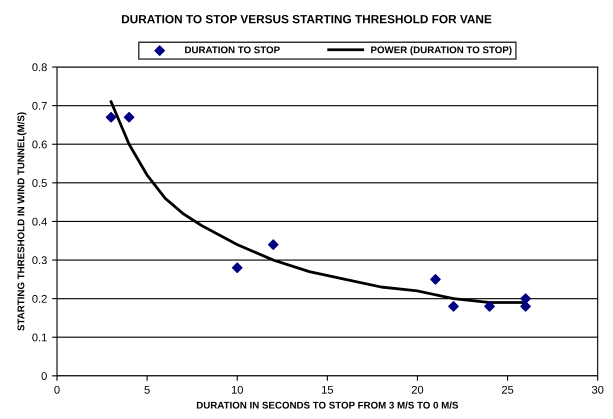  What do you see at coordinates (232, 50) in the screenshot?
I see `legend-label: DURATION TO STOP` at bounding box center [232, 50].